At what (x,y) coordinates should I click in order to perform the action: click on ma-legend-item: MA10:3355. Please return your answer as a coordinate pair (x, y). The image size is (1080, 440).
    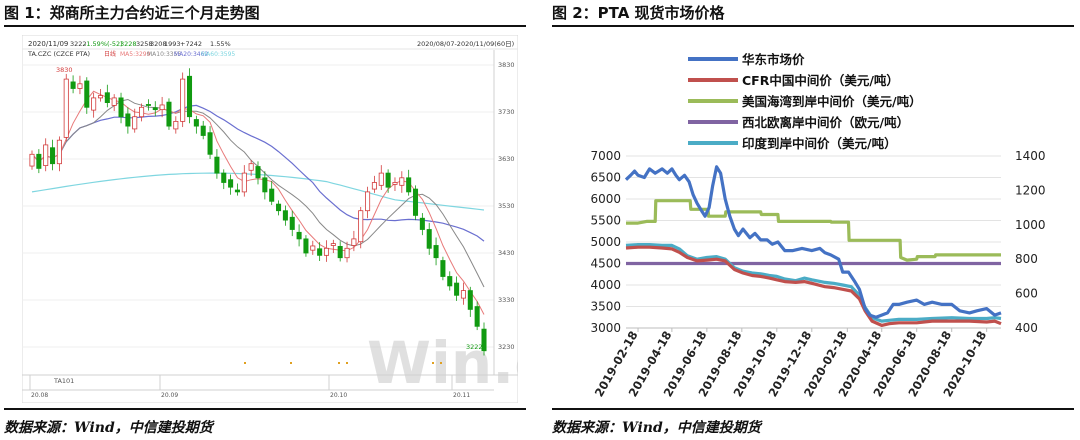
    Looking at the image, I should click on (164, 54).